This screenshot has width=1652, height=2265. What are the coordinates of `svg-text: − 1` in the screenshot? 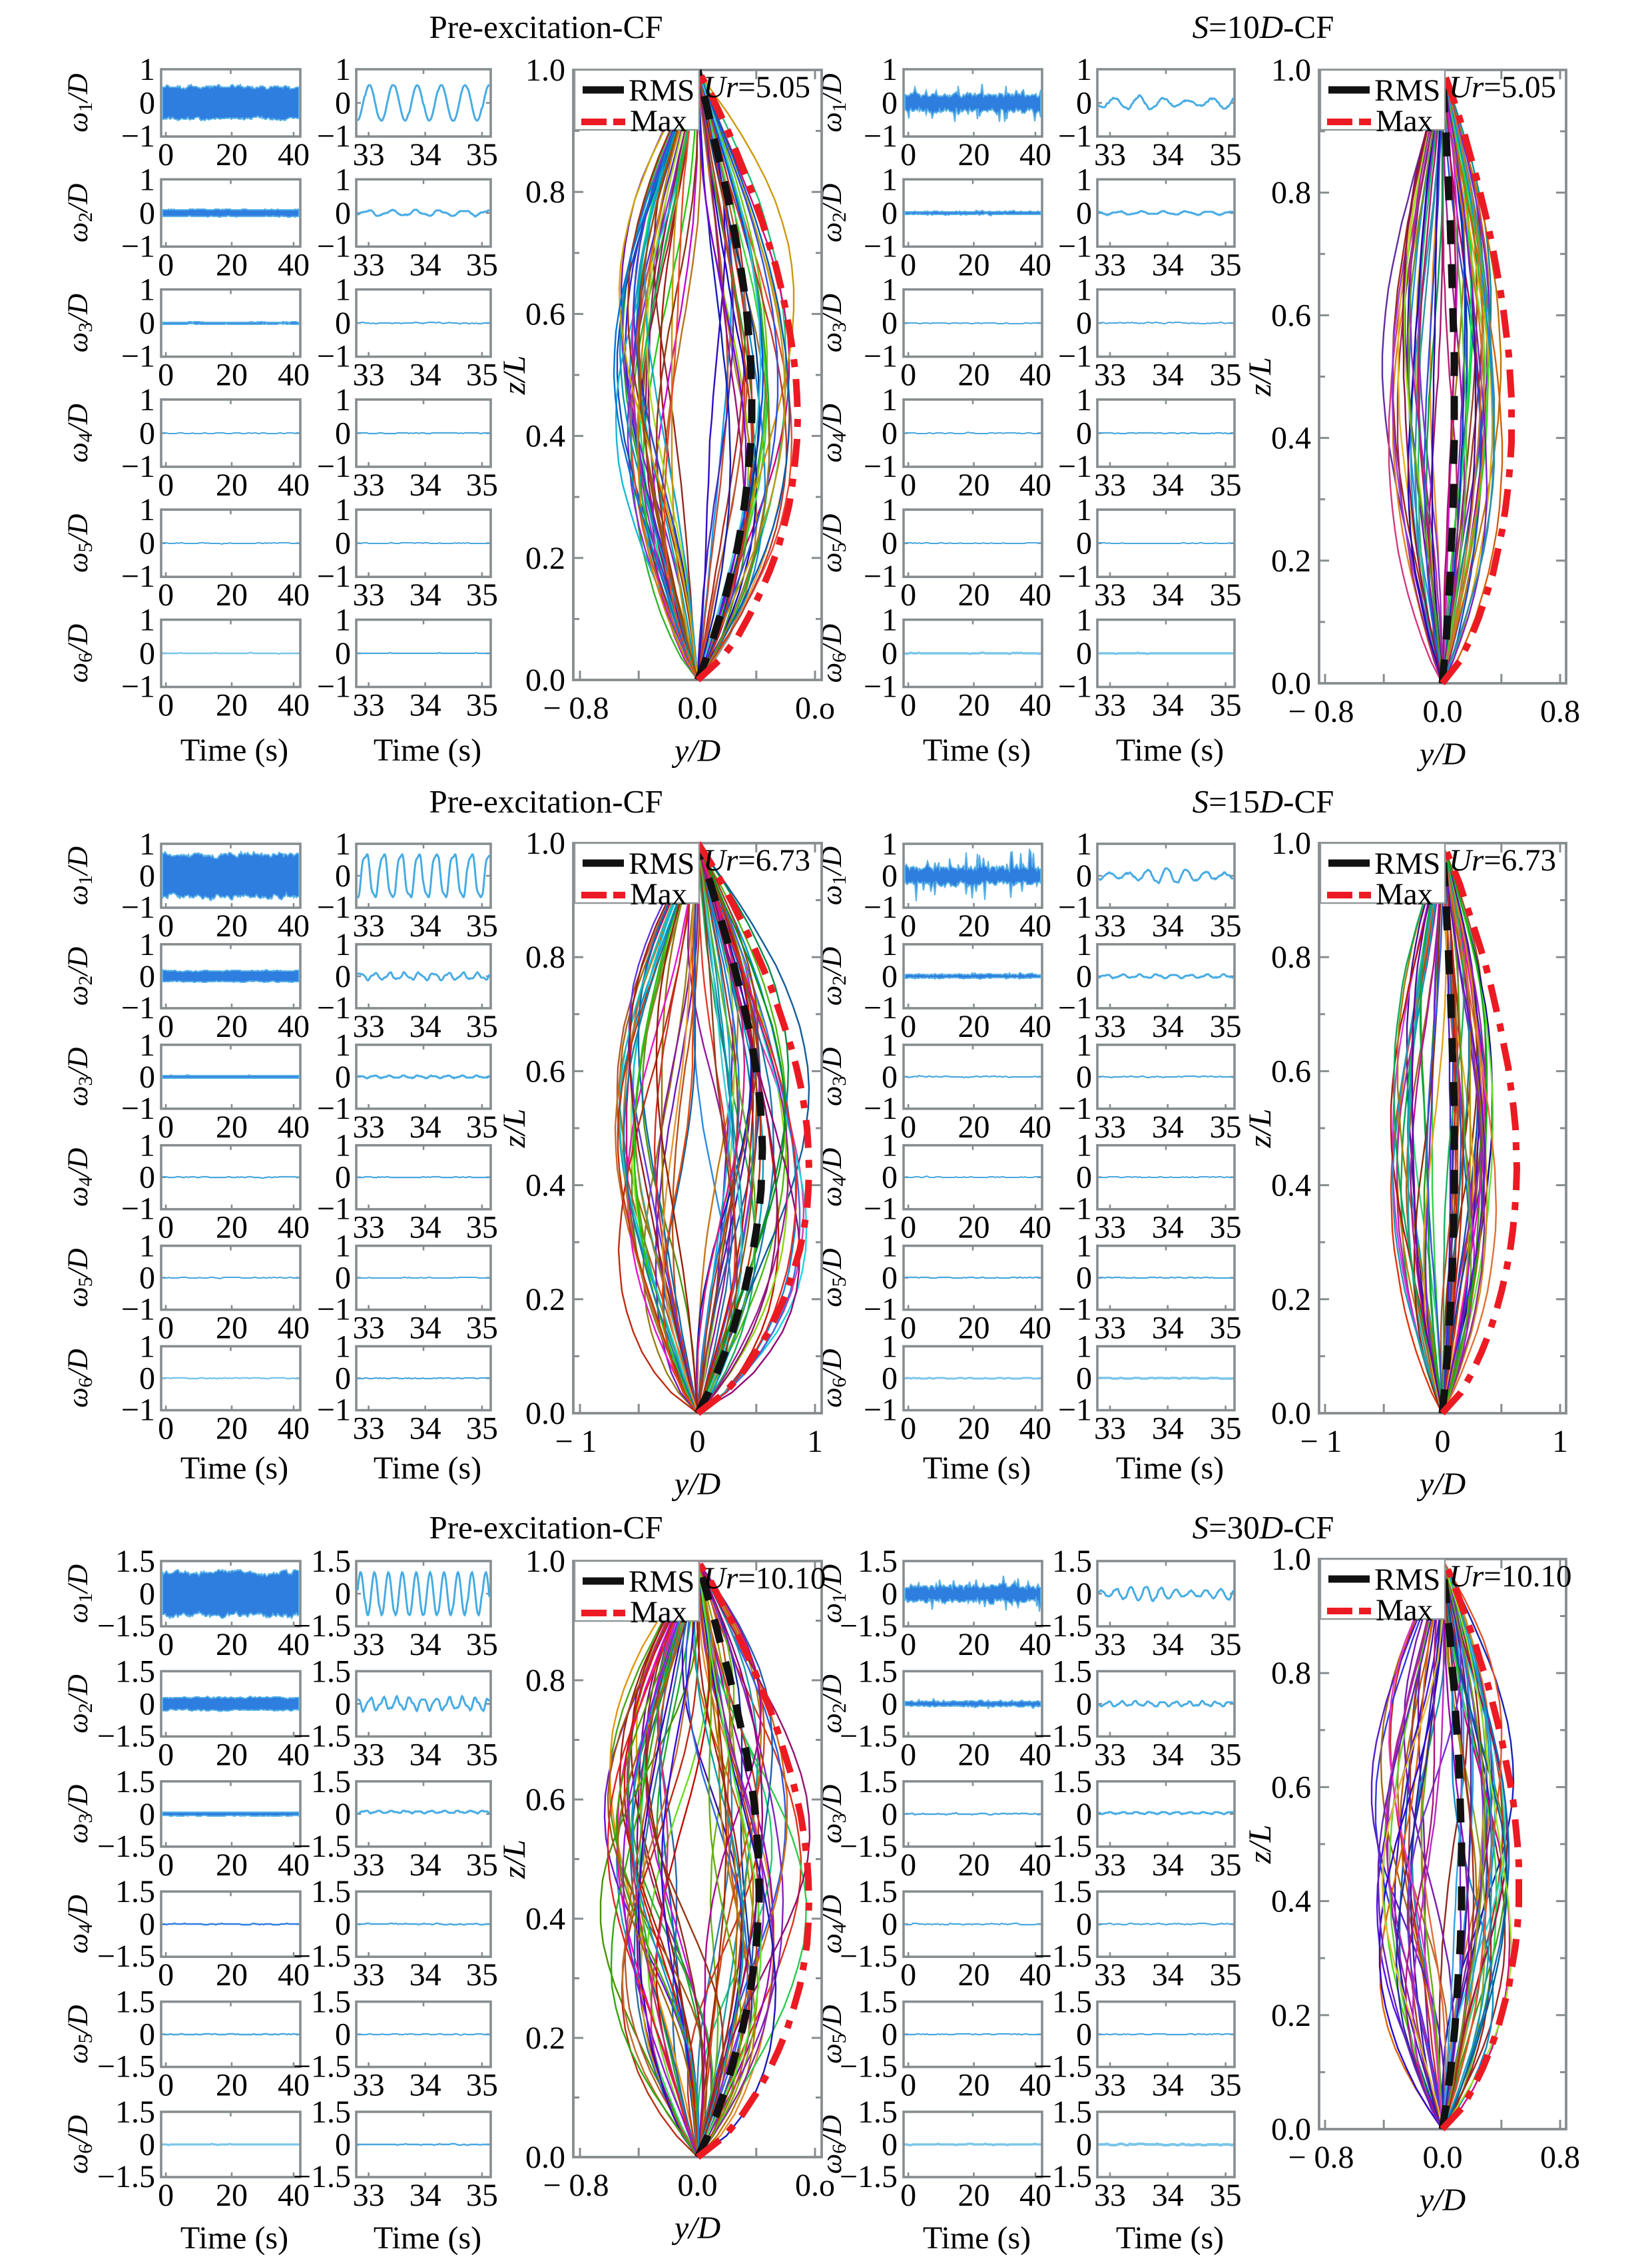 It's located at (1321, 1441).